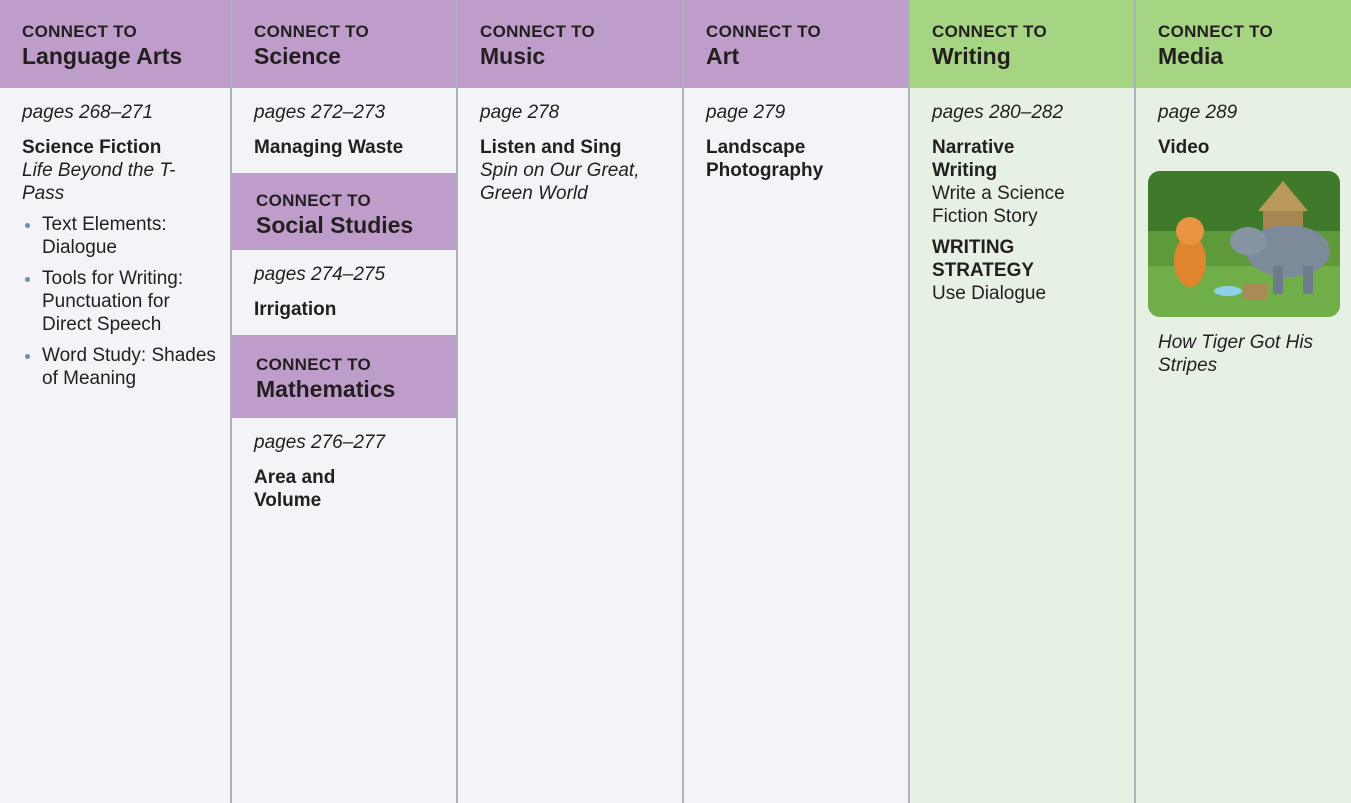  I want to click on heading: Area and Volume, so click(295, 489).